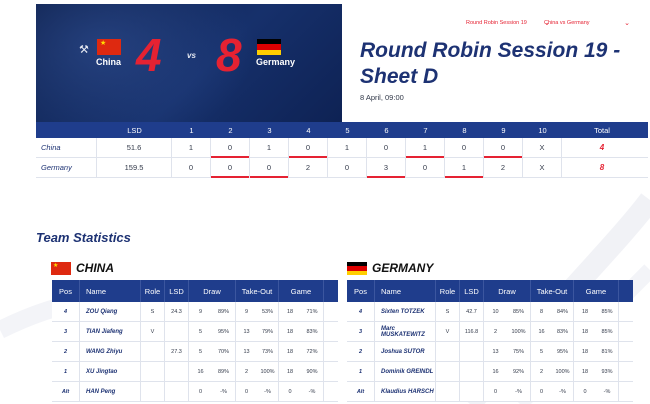 The image size is (650, 404). What do you see at coordinates (405, 331) in the screenshot?
I see `player-name: Marc MUSKATEWITZ` at bounding box center [405, 331].